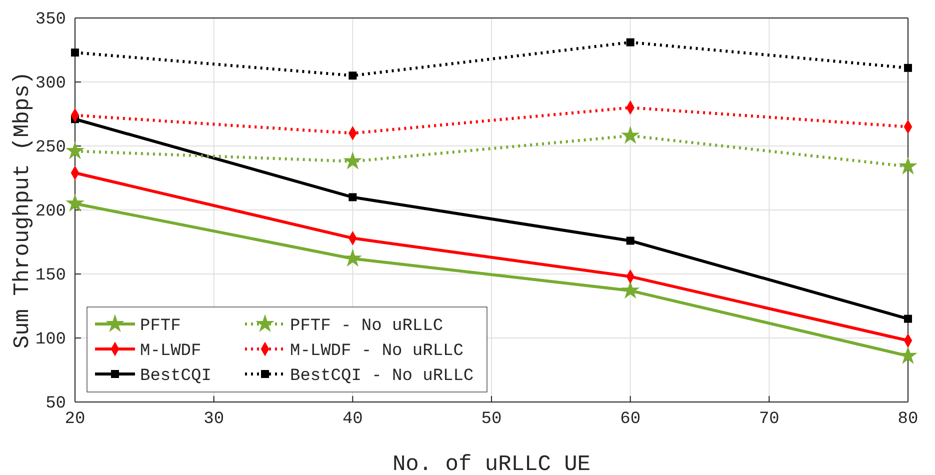  What do you see at coordinates (75, 420) in the screenshot?
I see `x-tick-label: 20` at bounding box center [75, 420].